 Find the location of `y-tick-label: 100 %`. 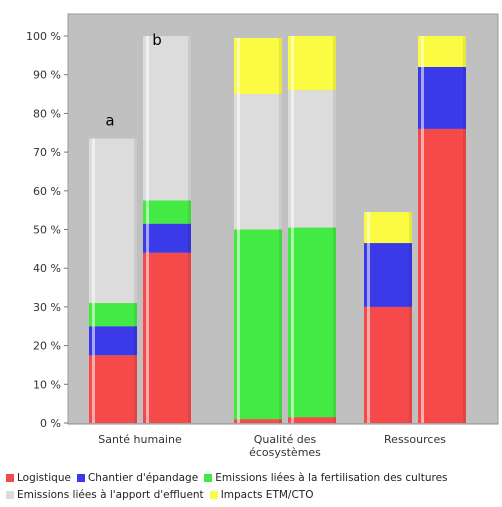

y-tick-label: 100 % is located at coordinates (43, 36).